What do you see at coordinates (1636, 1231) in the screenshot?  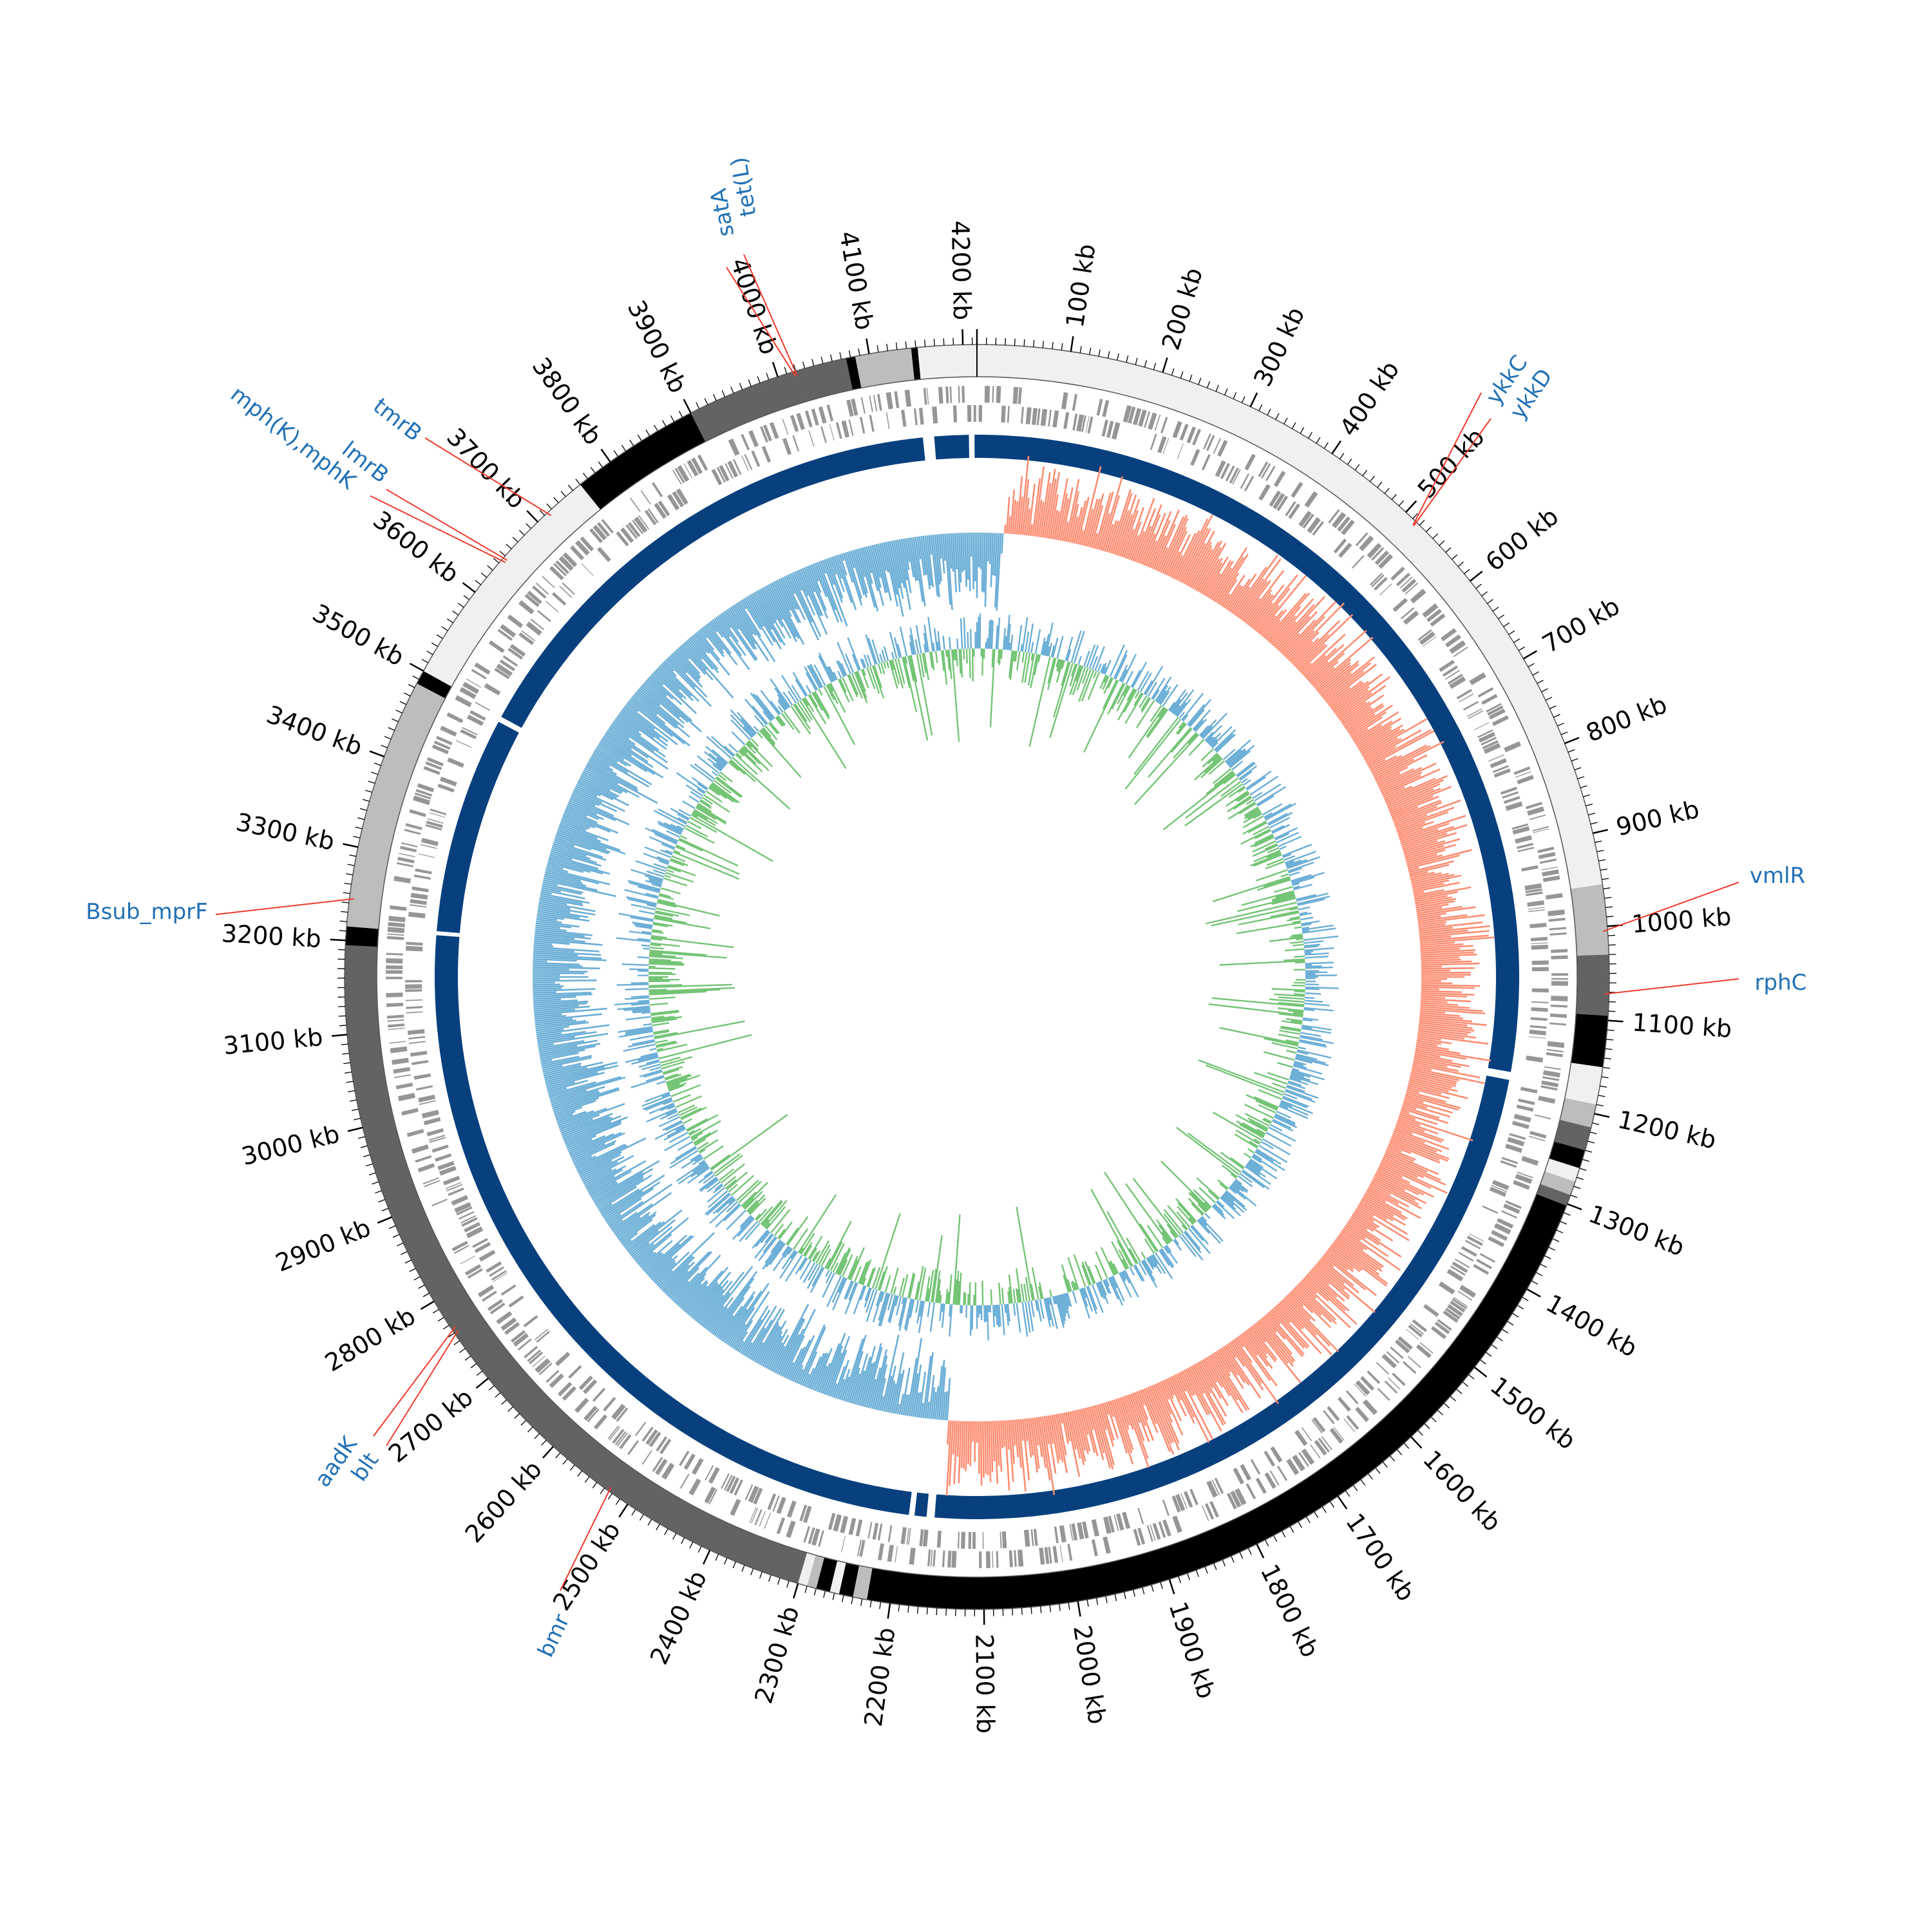 I see `tick-label: 1300 kb` at bounding box center [1636, 1231].